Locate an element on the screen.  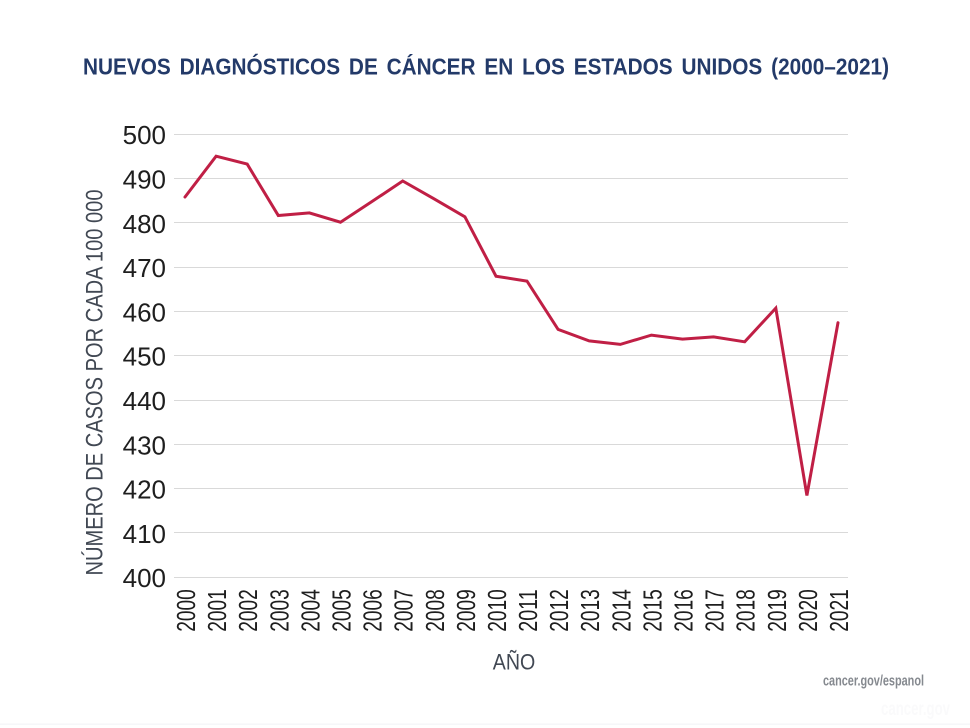
svg-text: 460 is located at coordinates (144, 312).